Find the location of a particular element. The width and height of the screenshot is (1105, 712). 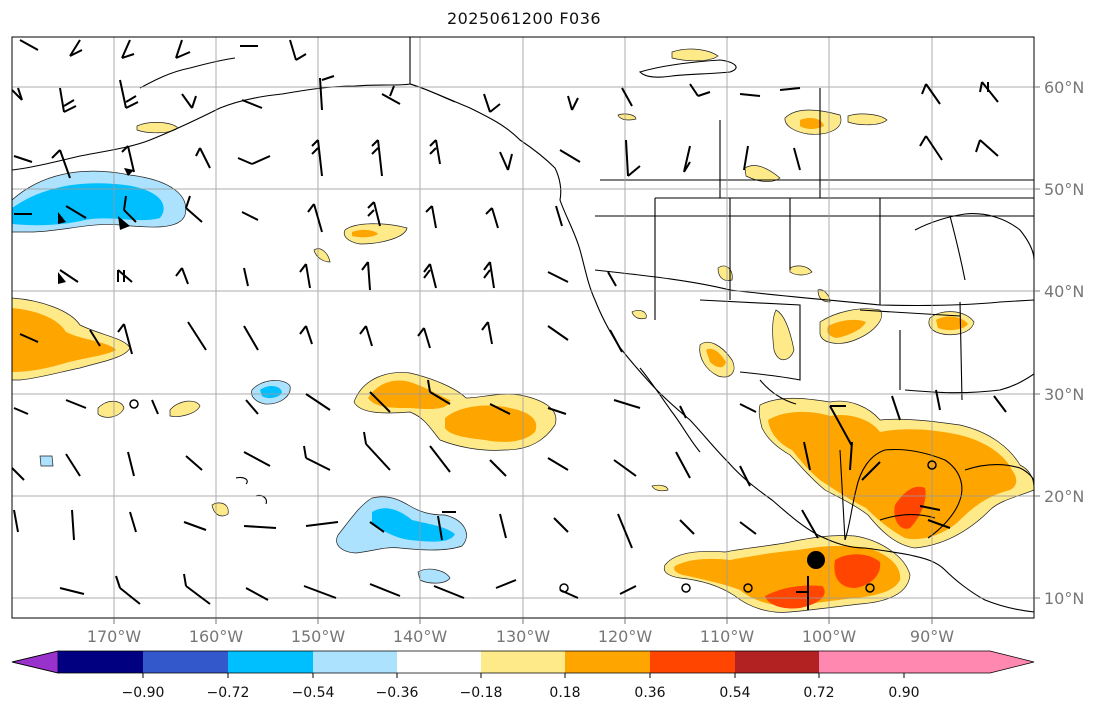

longitude-label: 130°W is located at coordinates (523, 636).